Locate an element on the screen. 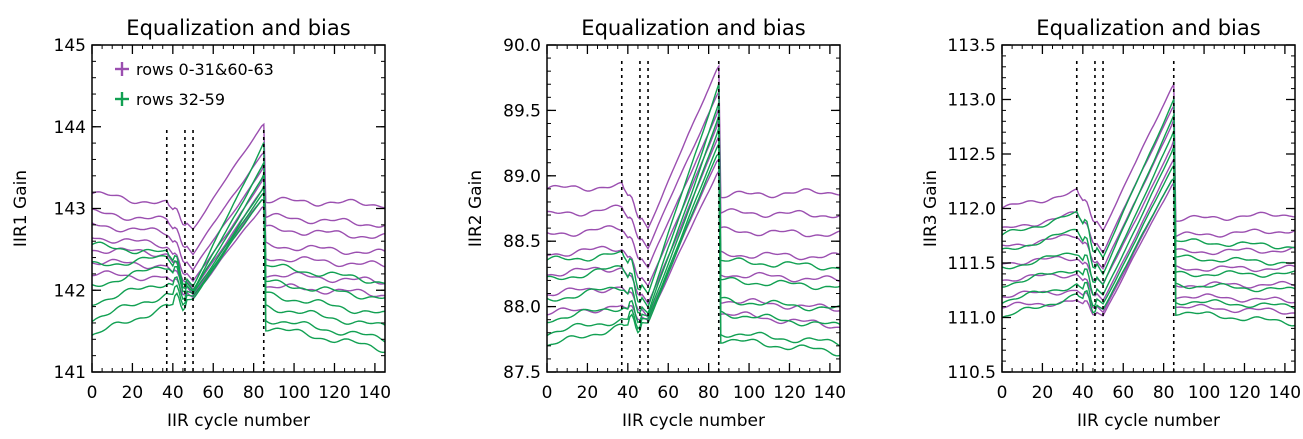 Image resolution: width=1303 pixels, height=439 pixels. y-tick-label: 112.5 is located at coordinates (971, 155).